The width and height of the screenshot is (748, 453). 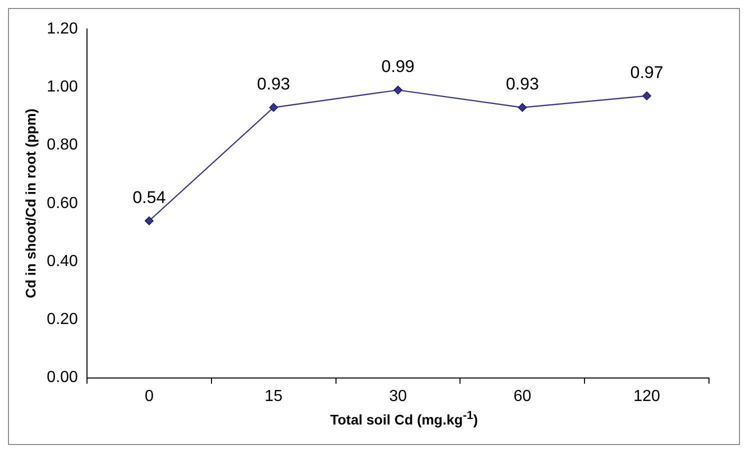 What do you see at coordinates (273, 396) in the screenshot?
I see `x-tick-label: 15` at bounding box center [273, 396].